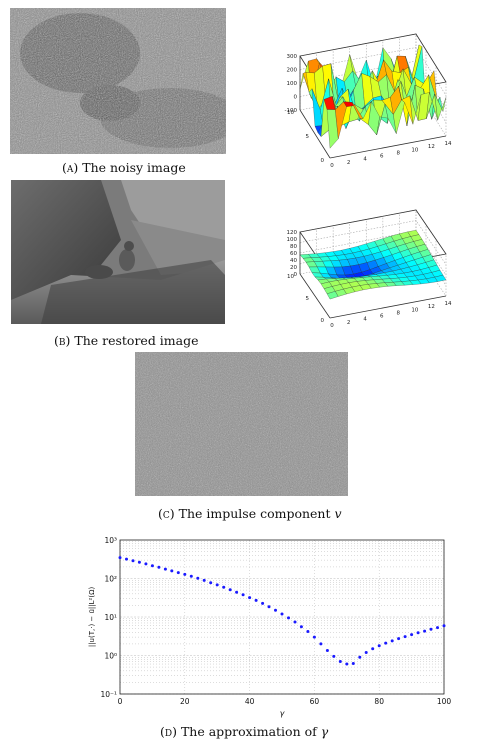  I want to click on surface-b-facet, so click(440, 278).